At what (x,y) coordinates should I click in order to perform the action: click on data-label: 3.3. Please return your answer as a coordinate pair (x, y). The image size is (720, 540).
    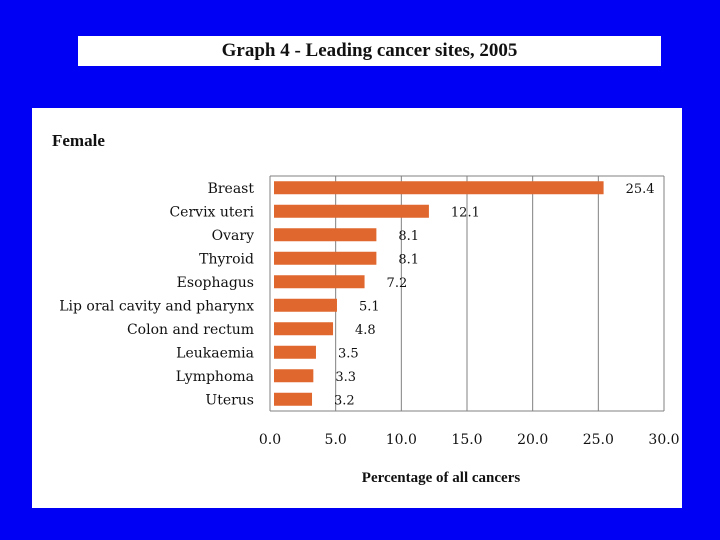
    Looking at the image, I should click on (345, 377).